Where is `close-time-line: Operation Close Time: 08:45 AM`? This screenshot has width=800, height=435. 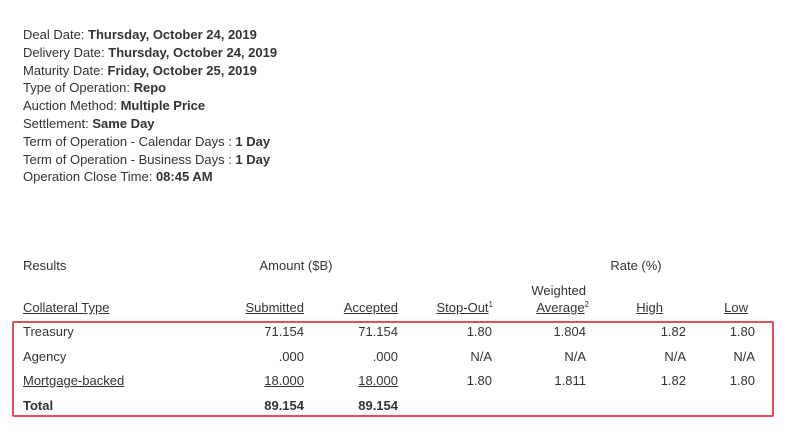 close-time-line: Operation Close Time: 08:45 AM is located at coordinates (118, 177).